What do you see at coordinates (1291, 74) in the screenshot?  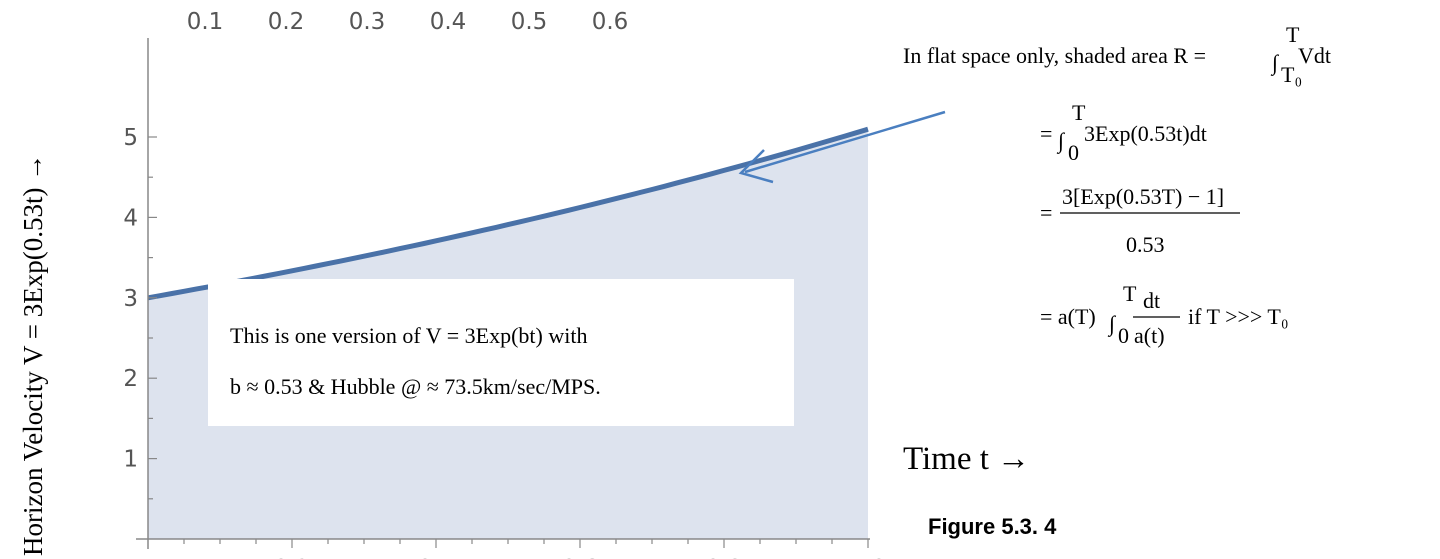 I see `eq-intro-lower: T₀` at bounding box center [1291, 74].